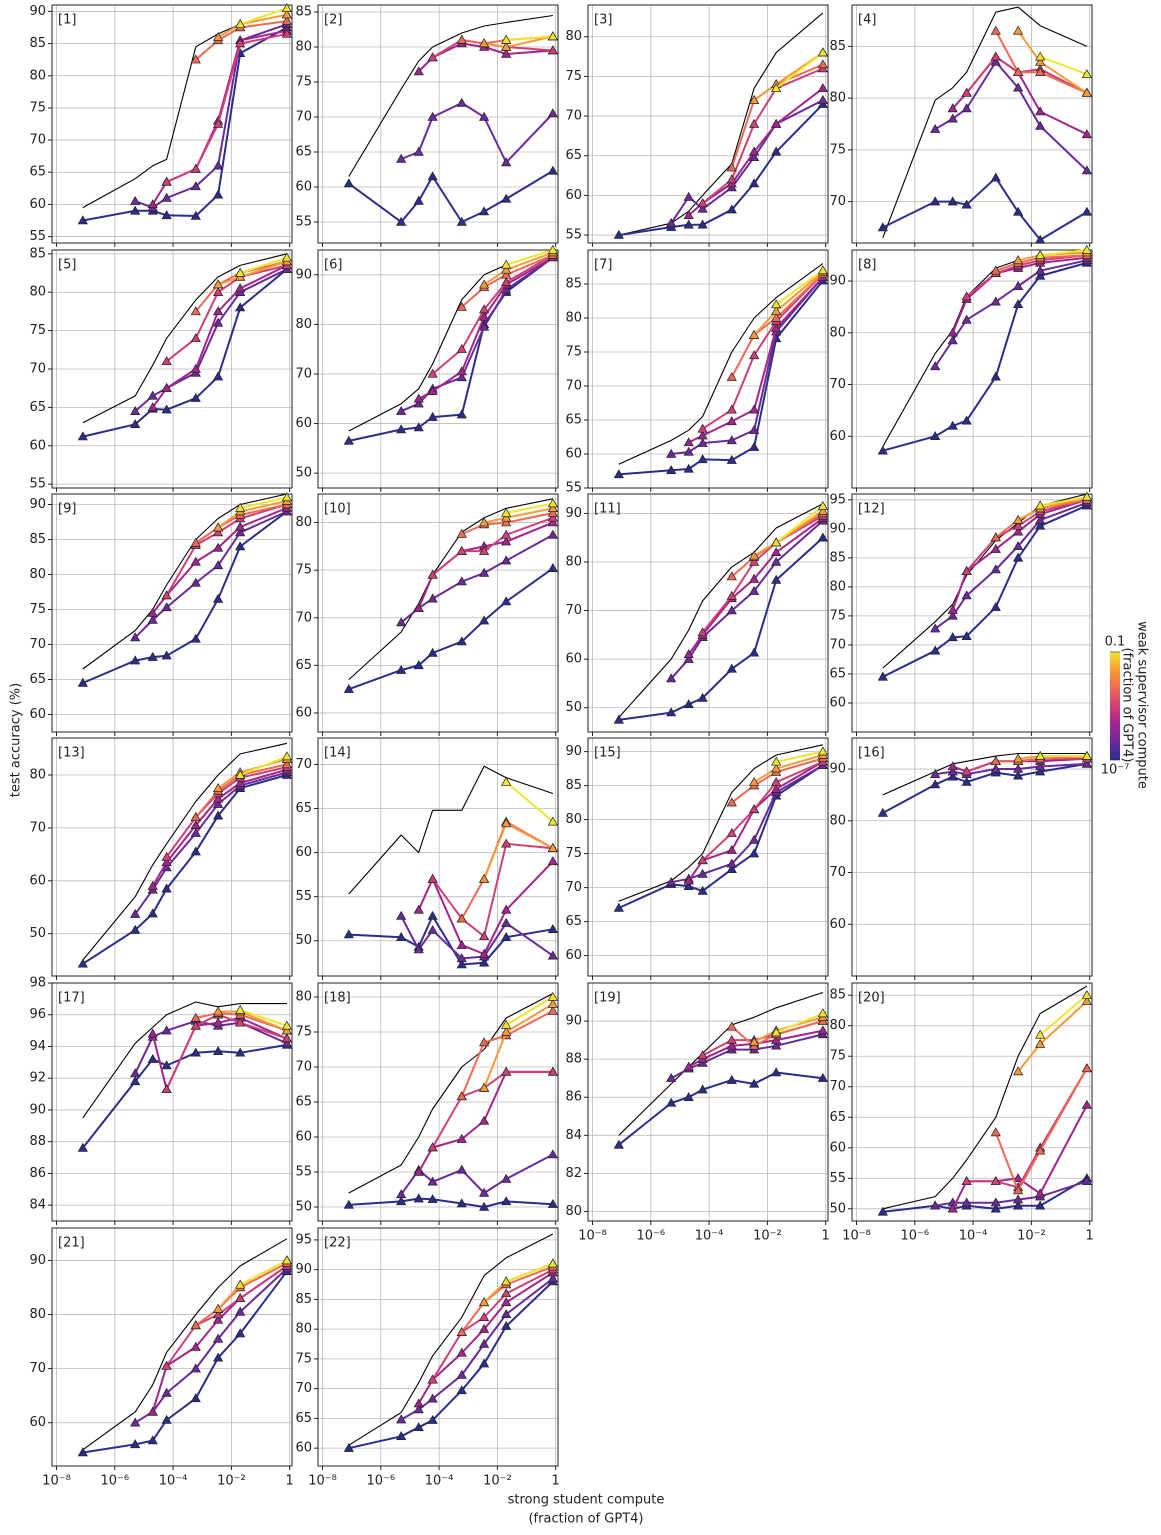  I want to click on panel-label: [20], so click(871, 998).